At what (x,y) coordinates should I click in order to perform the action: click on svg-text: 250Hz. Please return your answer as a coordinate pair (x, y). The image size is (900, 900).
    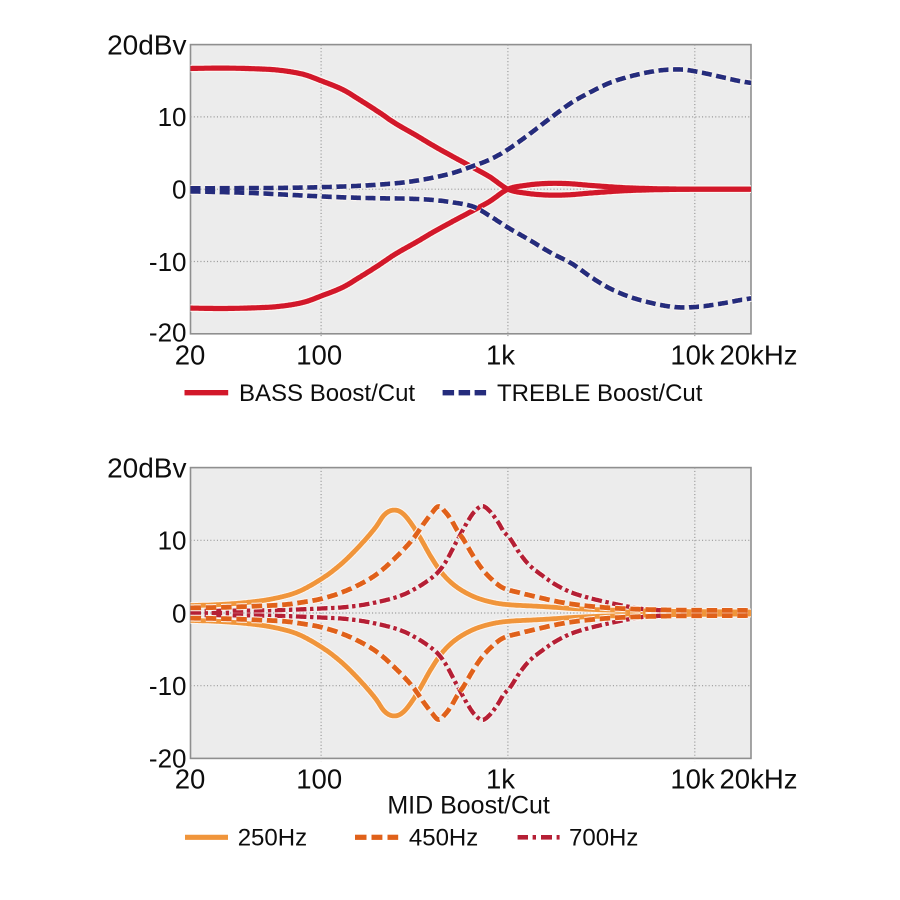
    Looking at the image, I should click on (272, 837).